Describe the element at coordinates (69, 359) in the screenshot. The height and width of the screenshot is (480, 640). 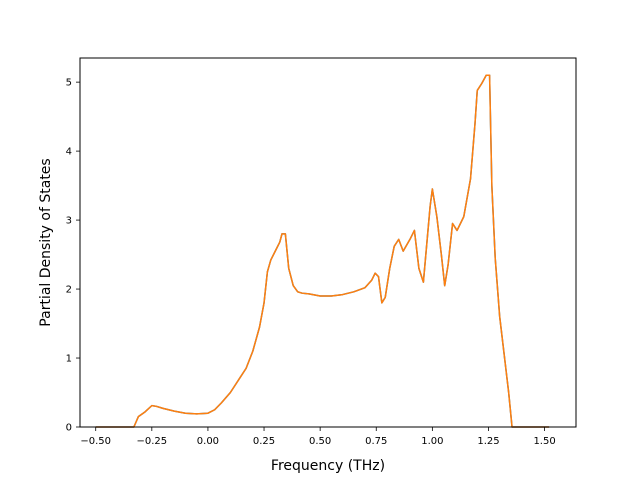
I see `y-tick-label: 1` at that location.